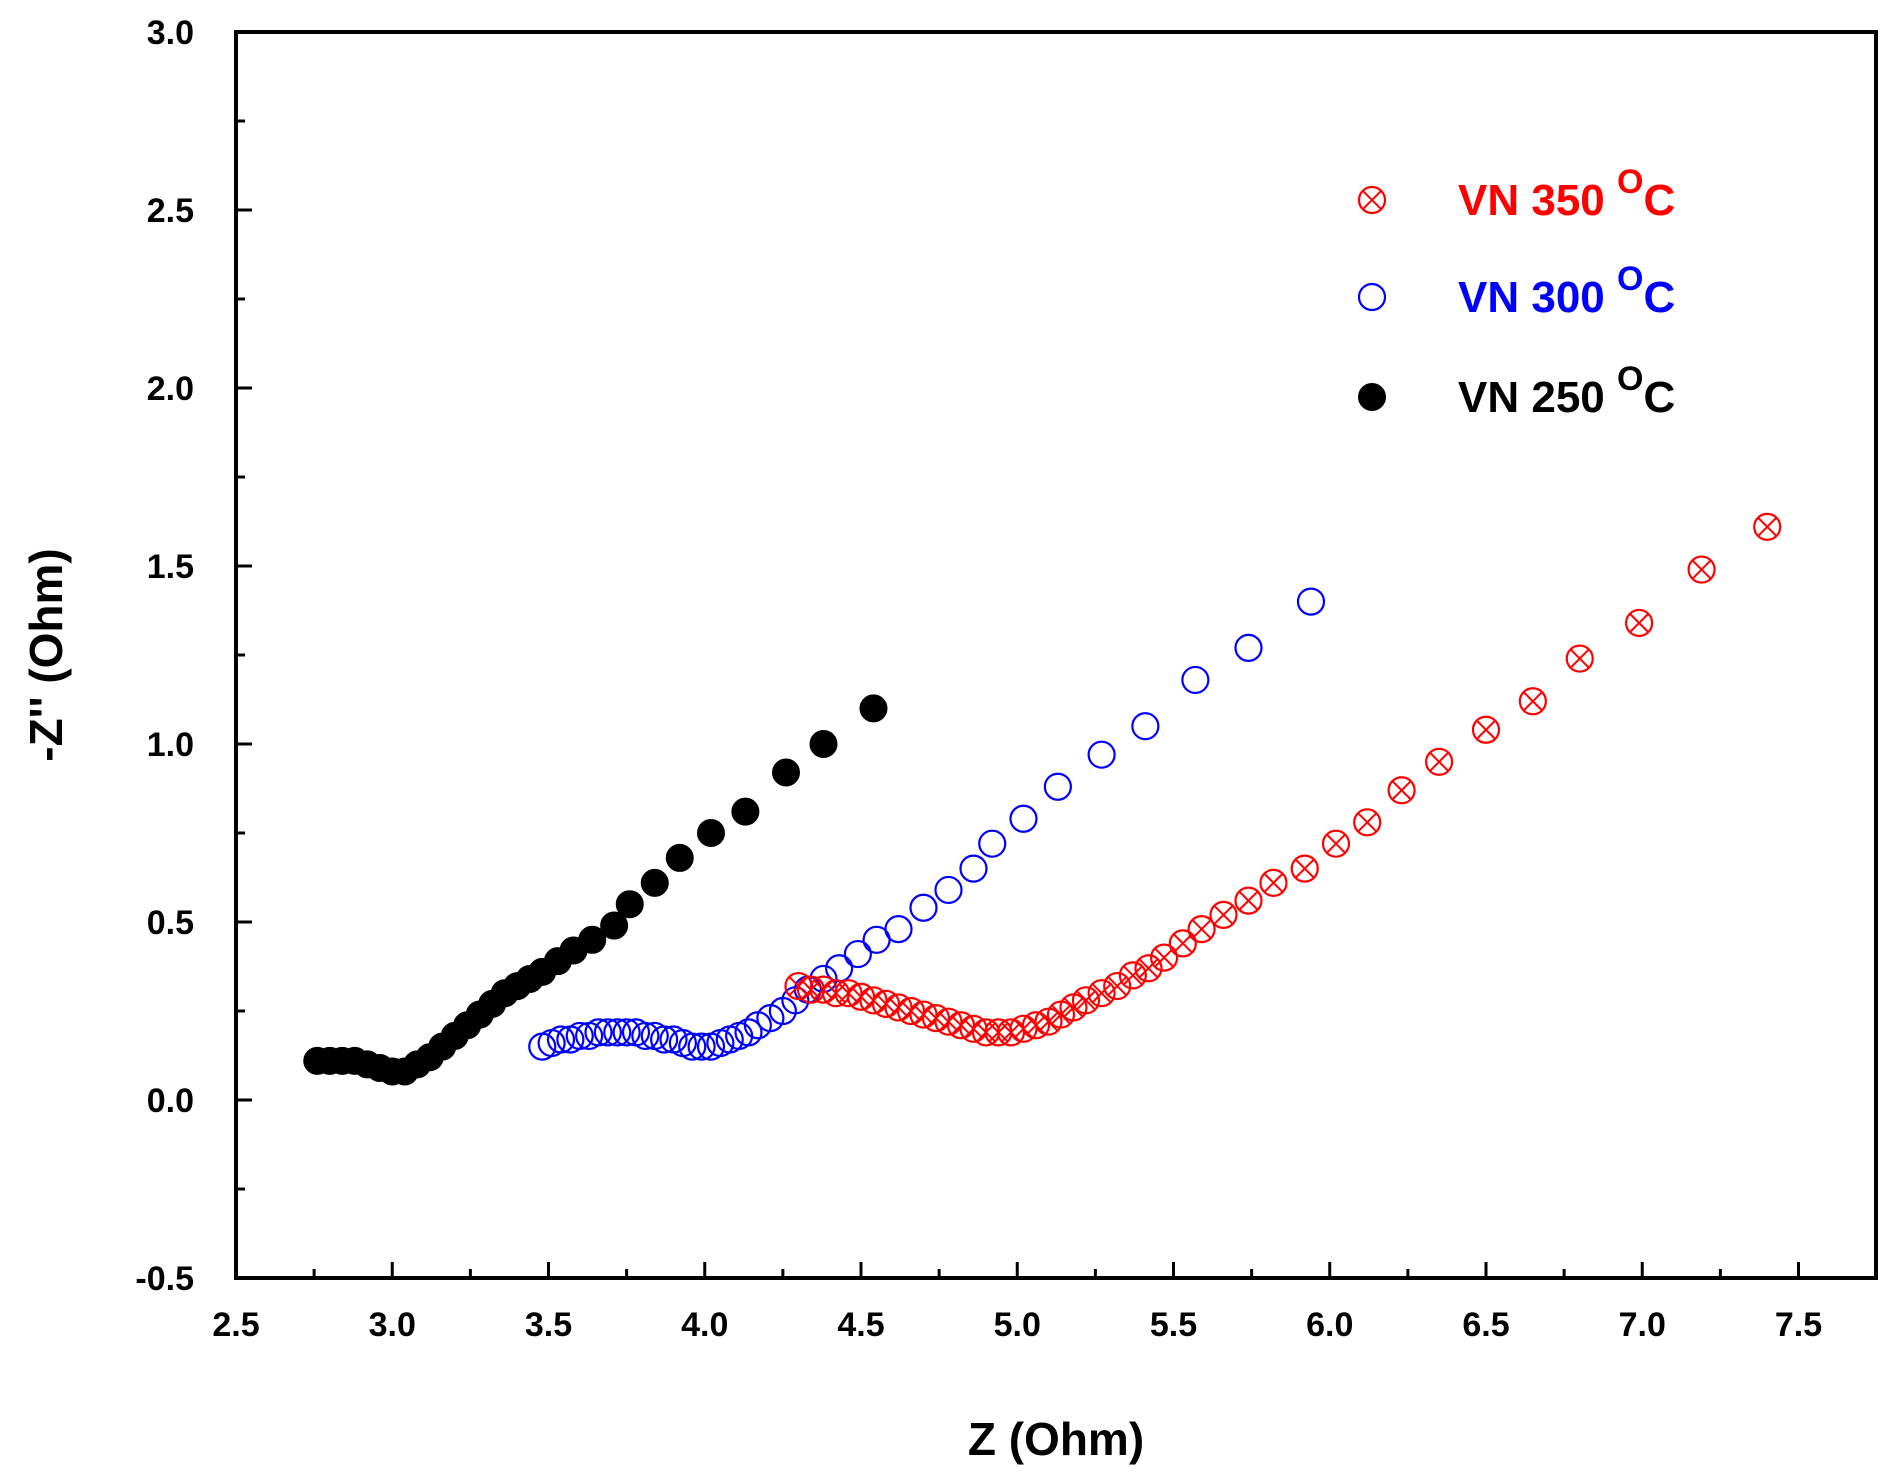 The width and height of the screenshot is (1884, 1472). I want to click on y-axis-title: -Z'' (Ohm), so click(46, 655).